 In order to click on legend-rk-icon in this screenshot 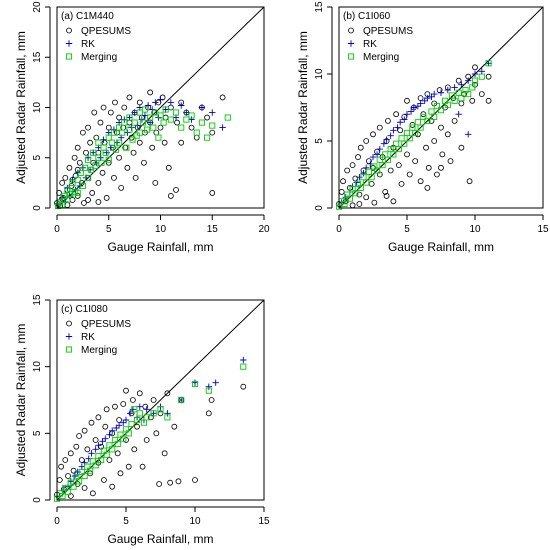, I will do `click(69, 336)`.